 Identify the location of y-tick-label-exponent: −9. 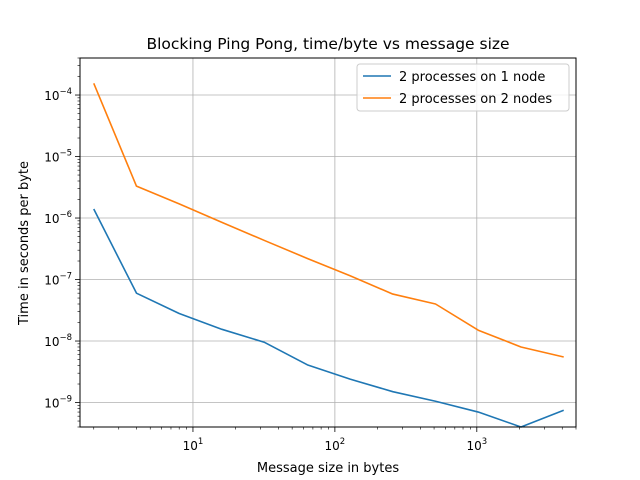
(65, 400).